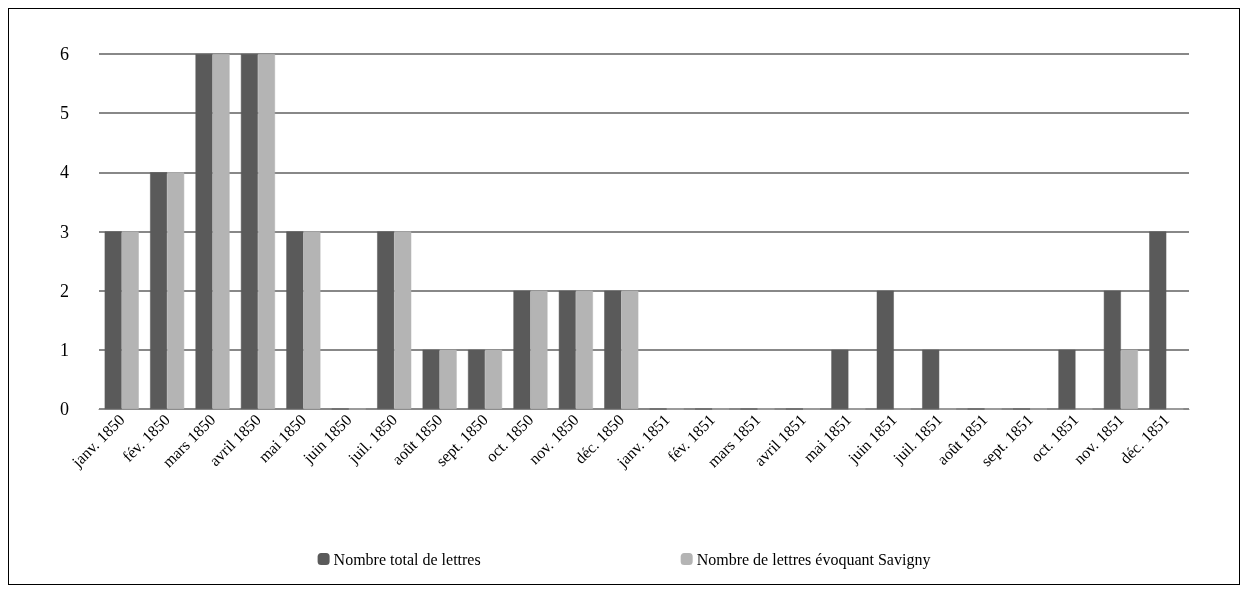 This screenshot has width=1248, height=593. I want to click on y-tick-label: 1, so click(64, 349).